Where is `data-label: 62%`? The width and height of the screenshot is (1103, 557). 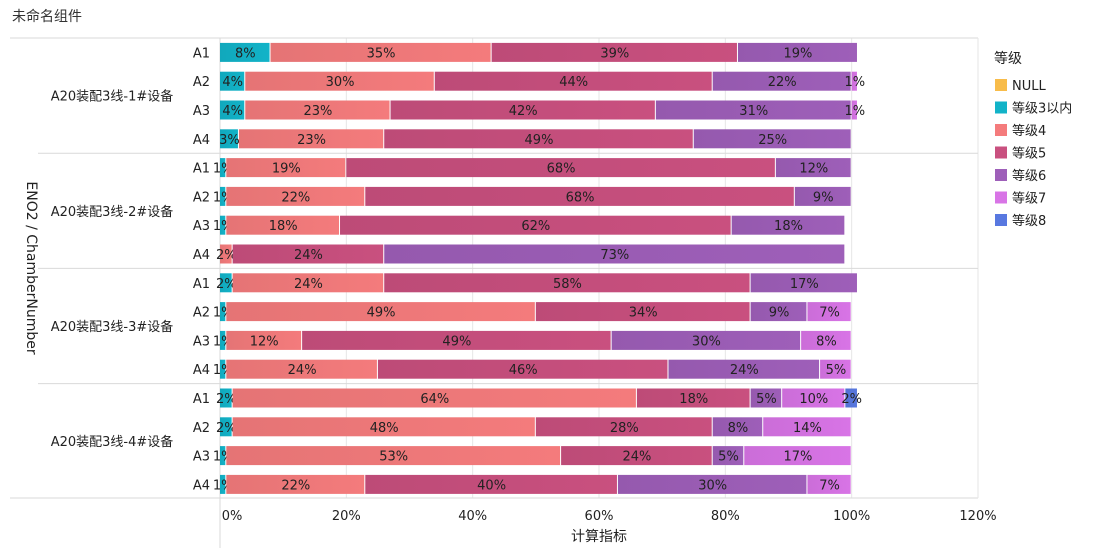 data-label: 62% is located at coordinates (535, 226).